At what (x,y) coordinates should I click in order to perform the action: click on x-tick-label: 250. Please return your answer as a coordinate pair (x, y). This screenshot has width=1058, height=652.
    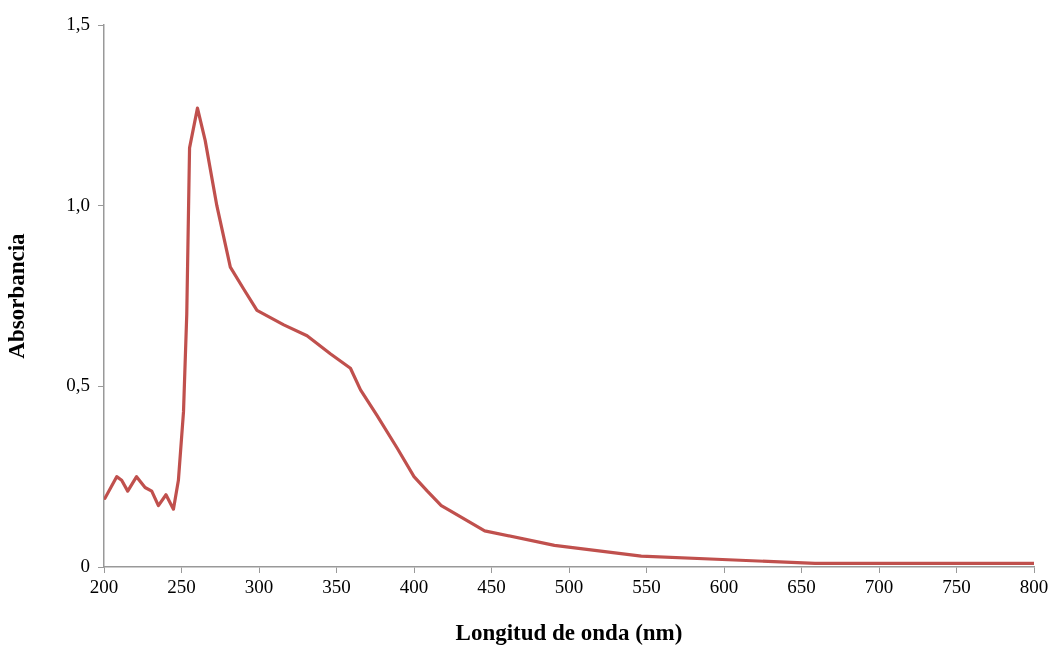
    Looking at the image, I should click on (181, 587).